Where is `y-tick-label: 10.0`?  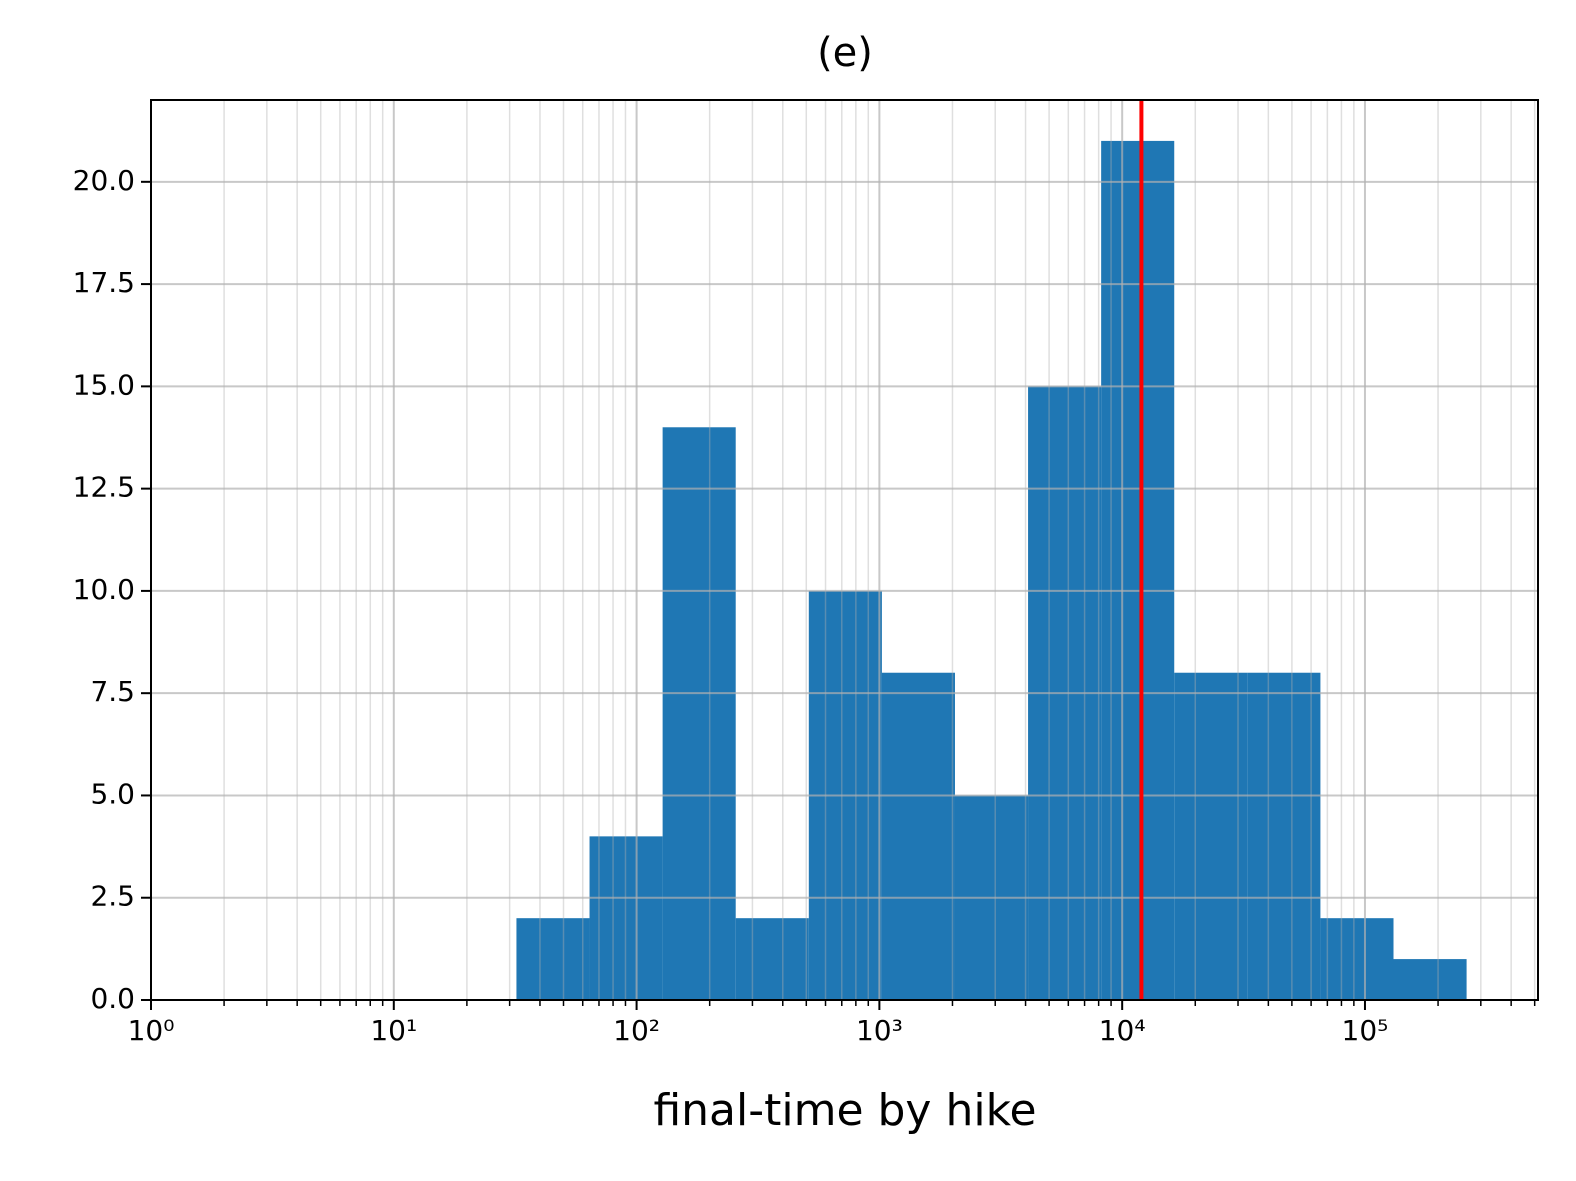
y-tick-label: 10.0 is located at coordinates (104, 589).